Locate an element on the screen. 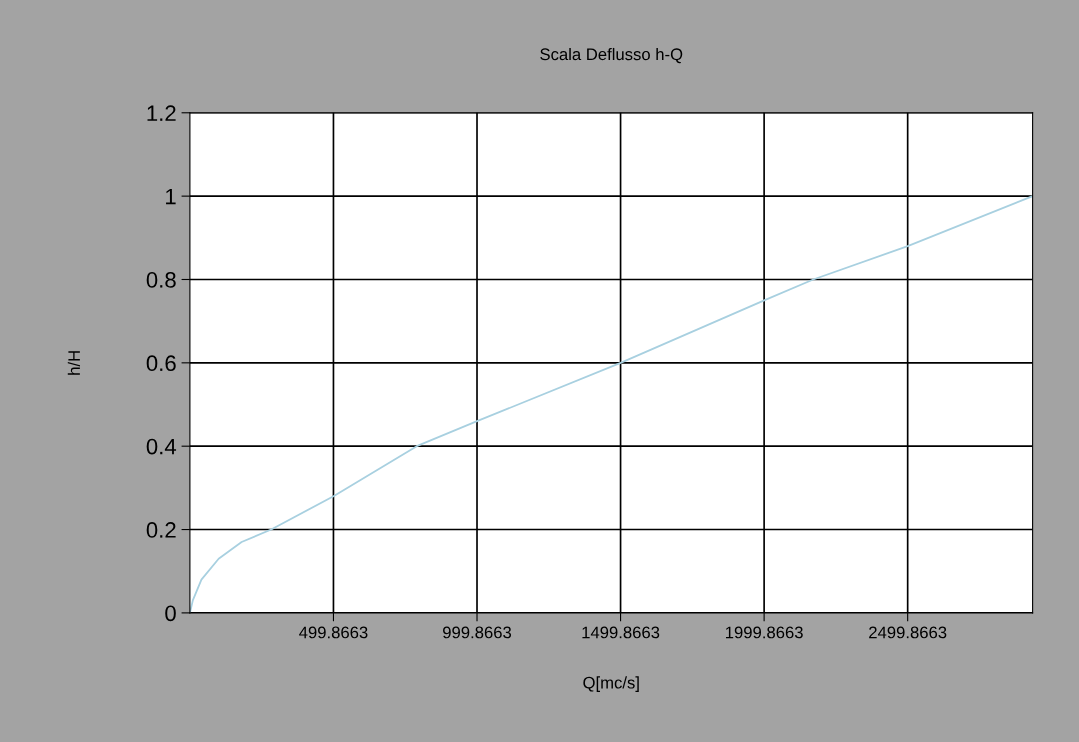  x-tick-label: 2499.8663 is located at coordinates (908, 632).